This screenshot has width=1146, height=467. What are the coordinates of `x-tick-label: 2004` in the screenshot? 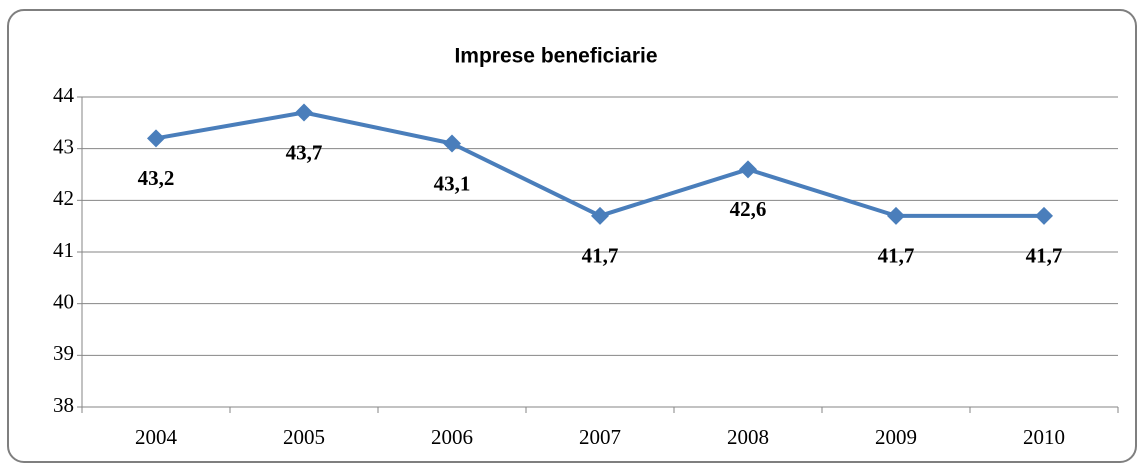 It's located at (156, 437).